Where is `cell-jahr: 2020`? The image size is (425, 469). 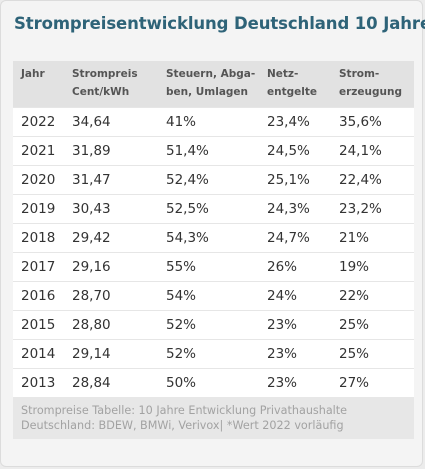
cell-jahr: 2020 is located at coordinates (38, 180).